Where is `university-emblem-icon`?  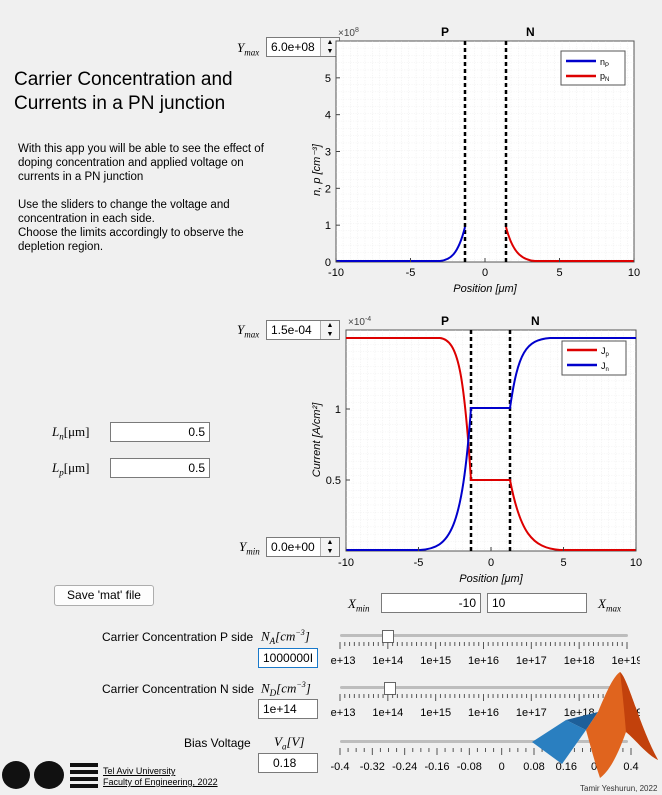
university-emblem-icon is located at coordinates (16, 775).